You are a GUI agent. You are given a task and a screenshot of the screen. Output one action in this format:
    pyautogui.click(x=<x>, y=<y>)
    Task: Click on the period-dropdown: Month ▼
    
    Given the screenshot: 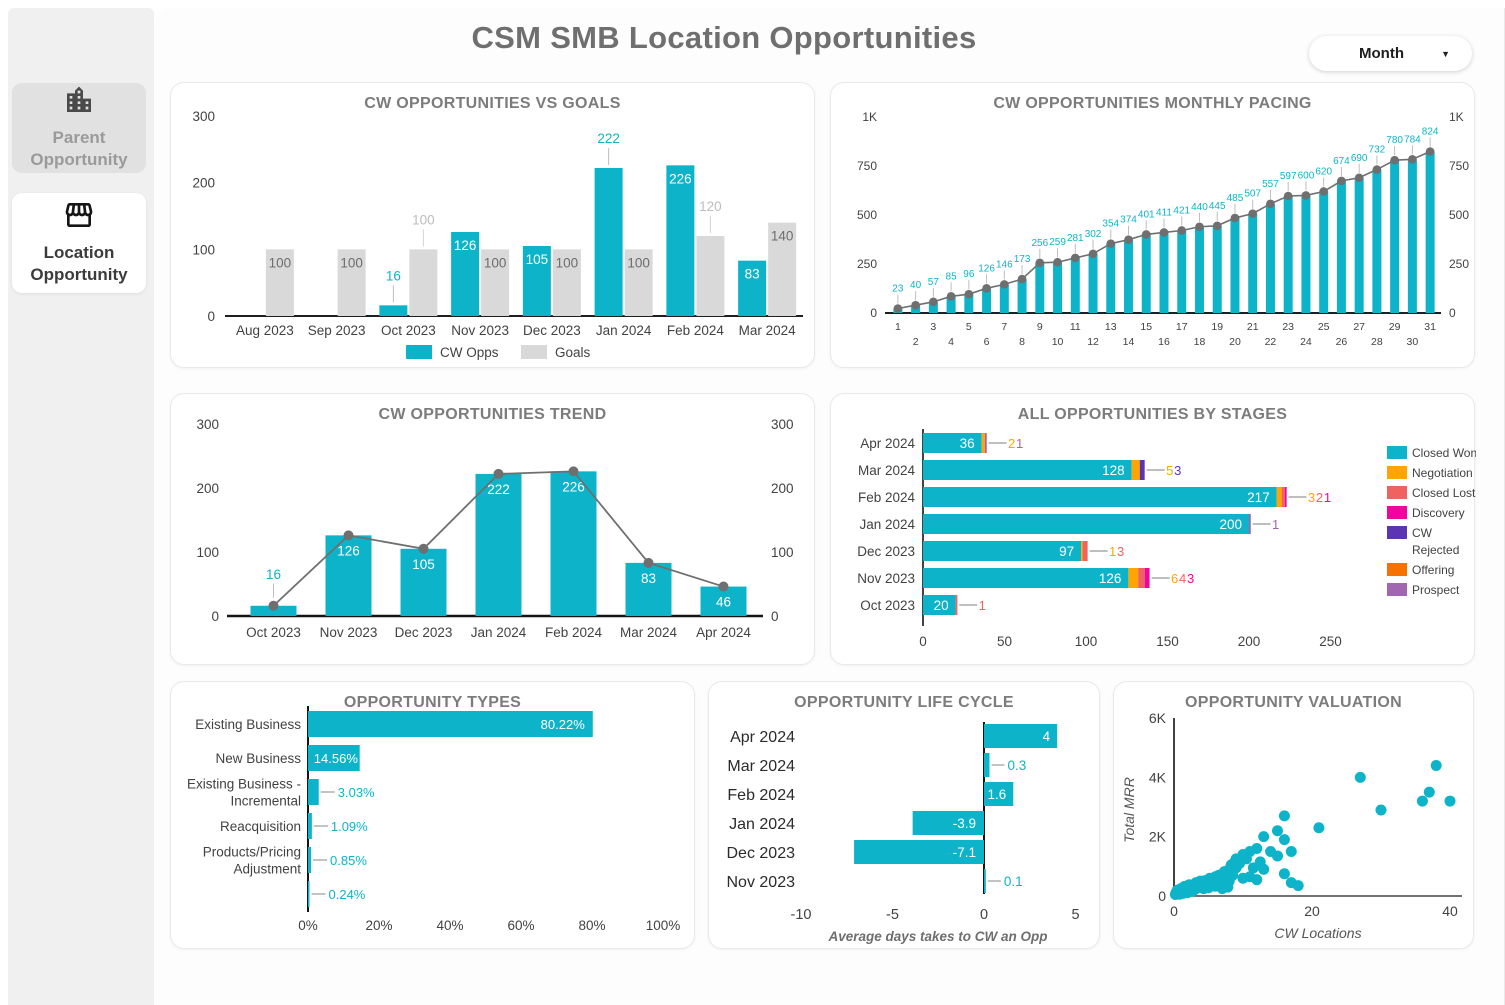 What is the action you would take?
    pyautogui.click(x=1390, y=53)
    